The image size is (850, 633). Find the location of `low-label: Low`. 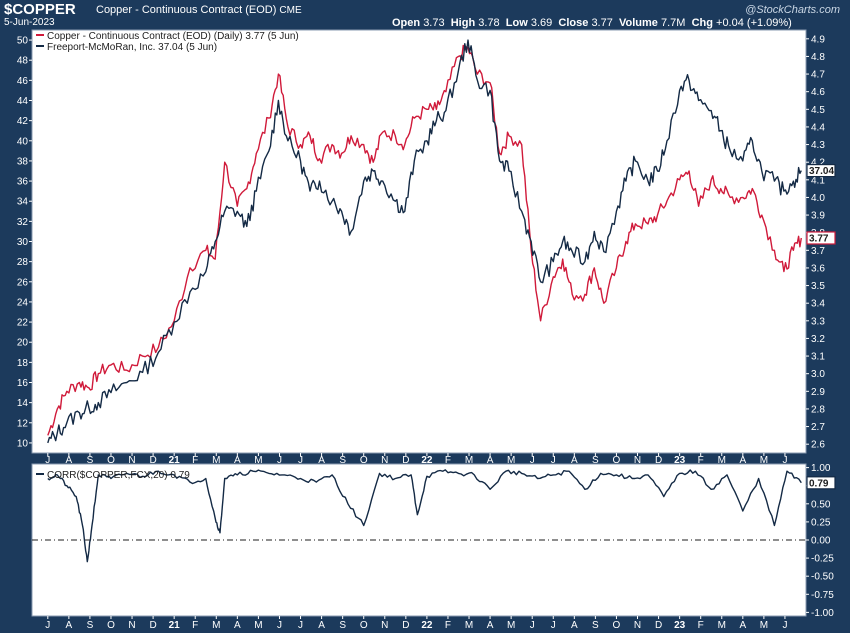

low-label: Low is located at coordinates (516, 23).